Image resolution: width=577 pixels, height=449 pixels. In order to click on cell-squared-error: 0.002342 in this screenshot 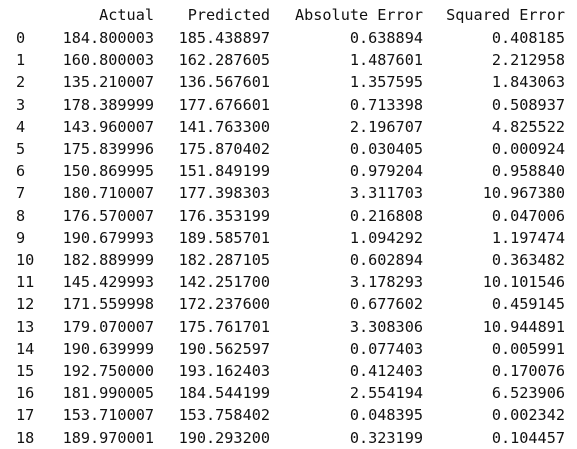, I will do `click(528, 415)`.